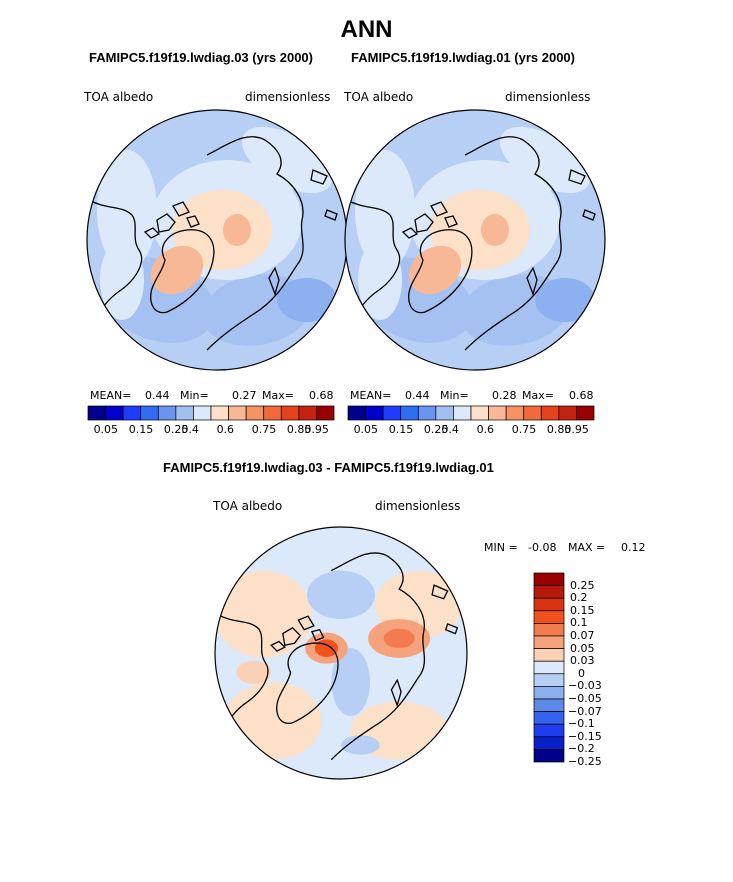 The image size is (733, 882). I want to click on panel-1-title: FAMIPC5.f19f19.lwdiag.03 (yrs 2000), so click(201, 57).